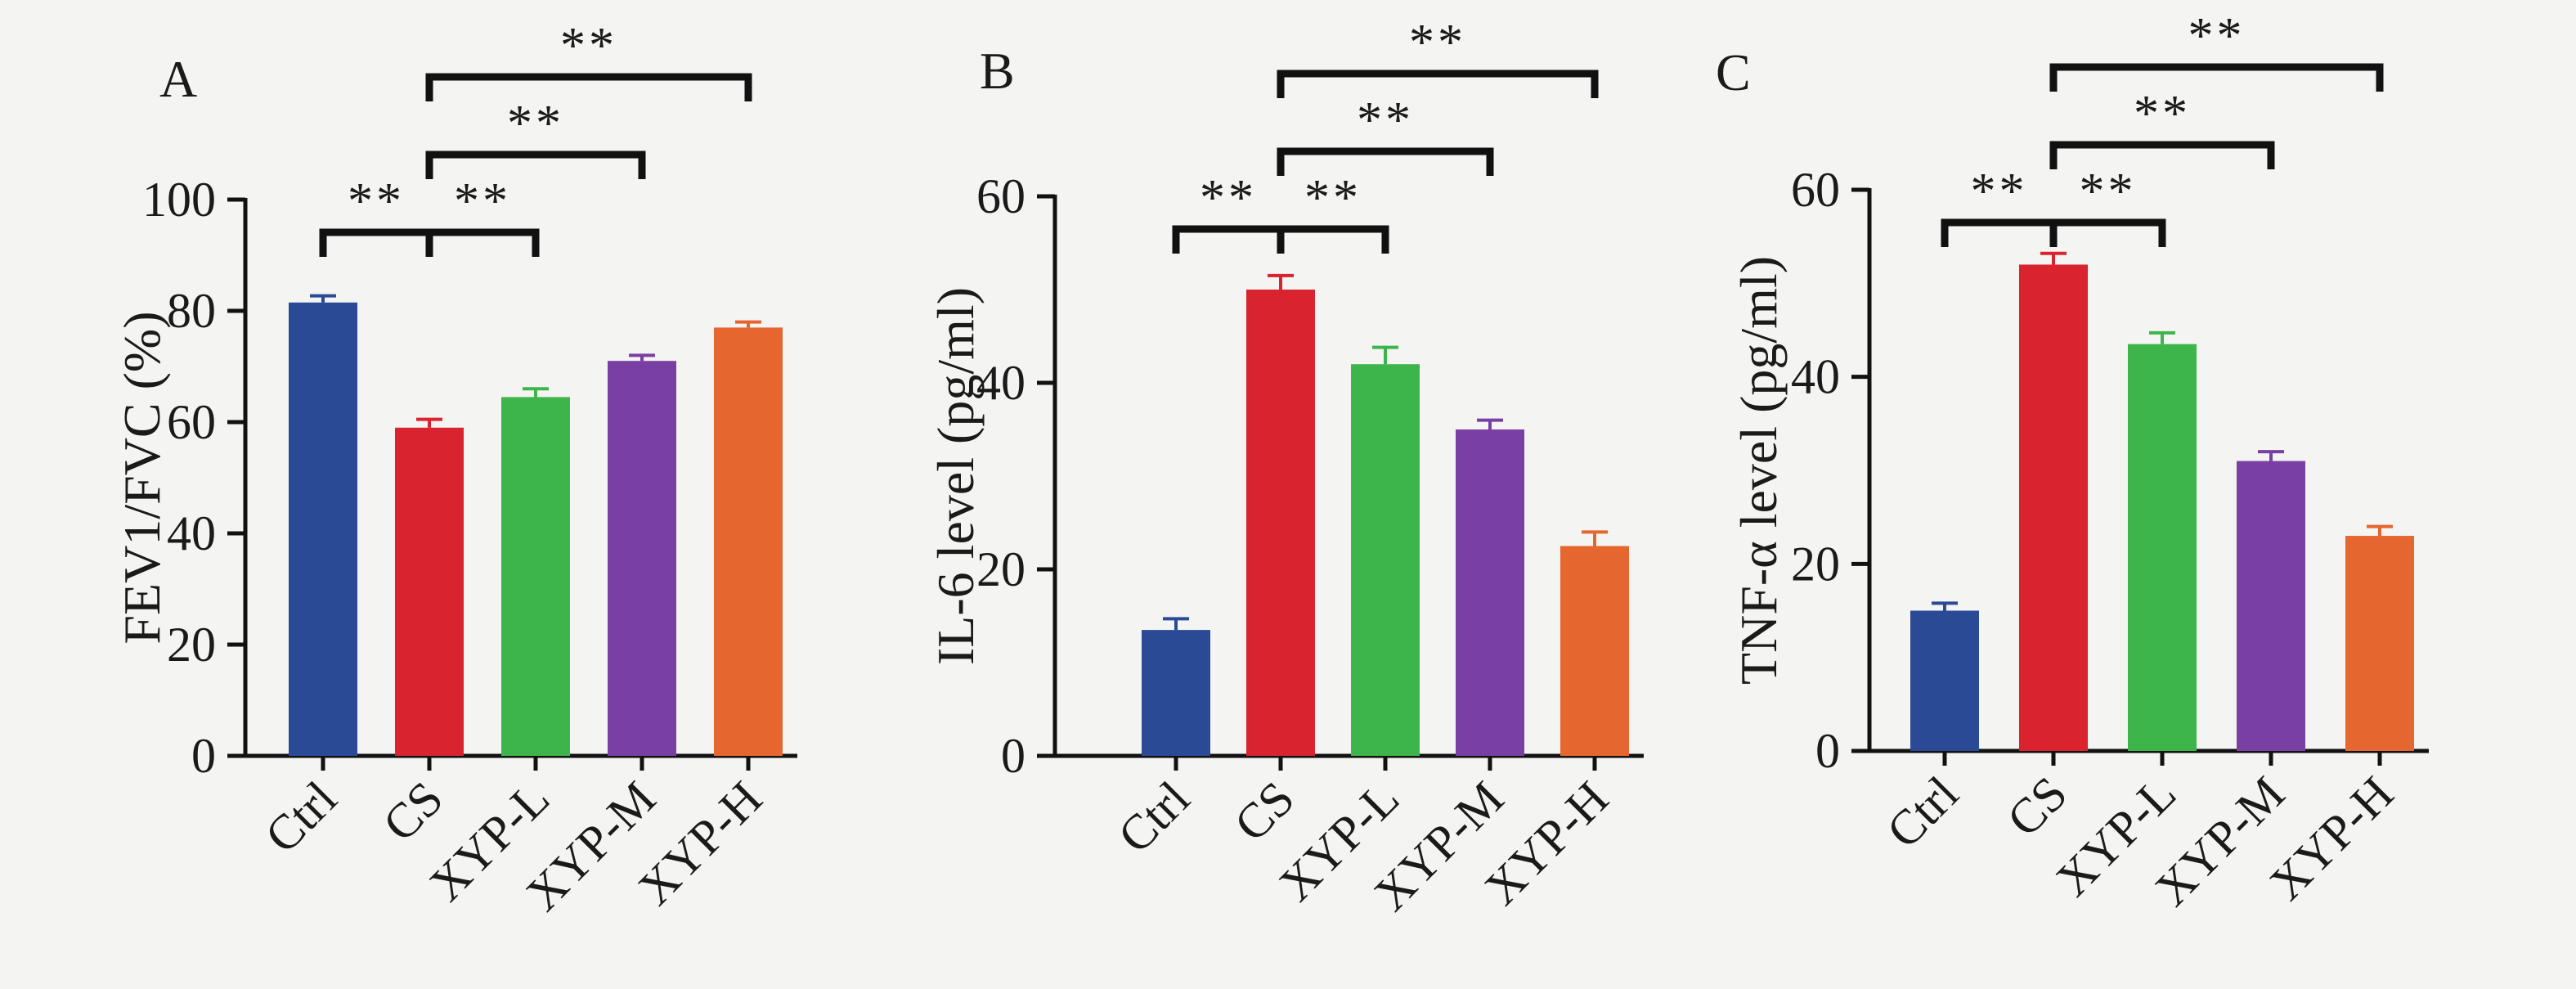  What do you see at coordinates (178, 79) in the screenshot?
I see `panel-letter: A` at bounding box center [178, 79].